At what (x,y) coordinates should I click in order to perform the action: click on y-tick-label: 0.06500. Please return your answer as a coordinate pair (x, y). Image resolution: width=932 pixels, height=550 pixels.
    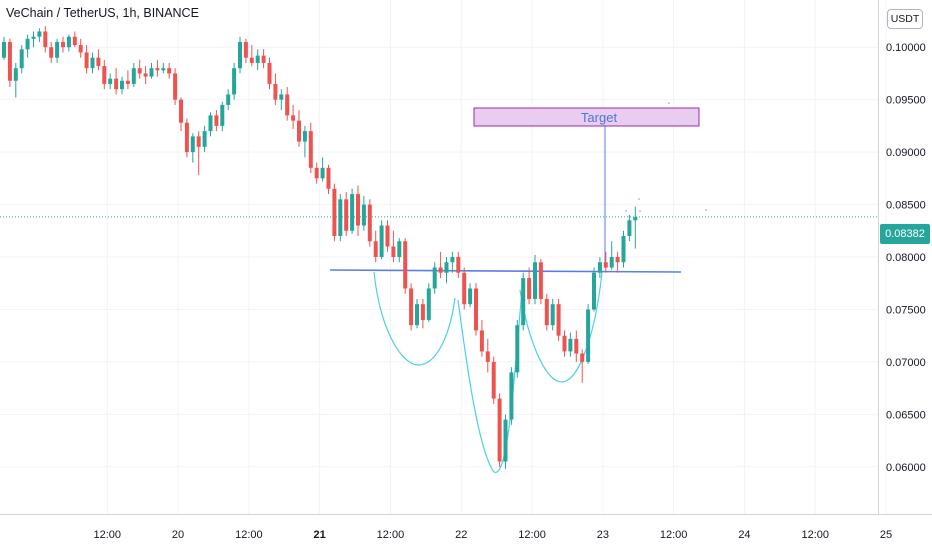
    Looking at the image, I should click on (906, 415).